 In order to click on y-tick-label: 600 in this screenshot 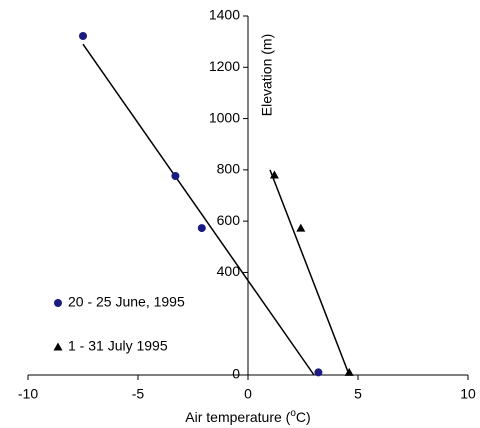, I will do `click(229, 220)`.